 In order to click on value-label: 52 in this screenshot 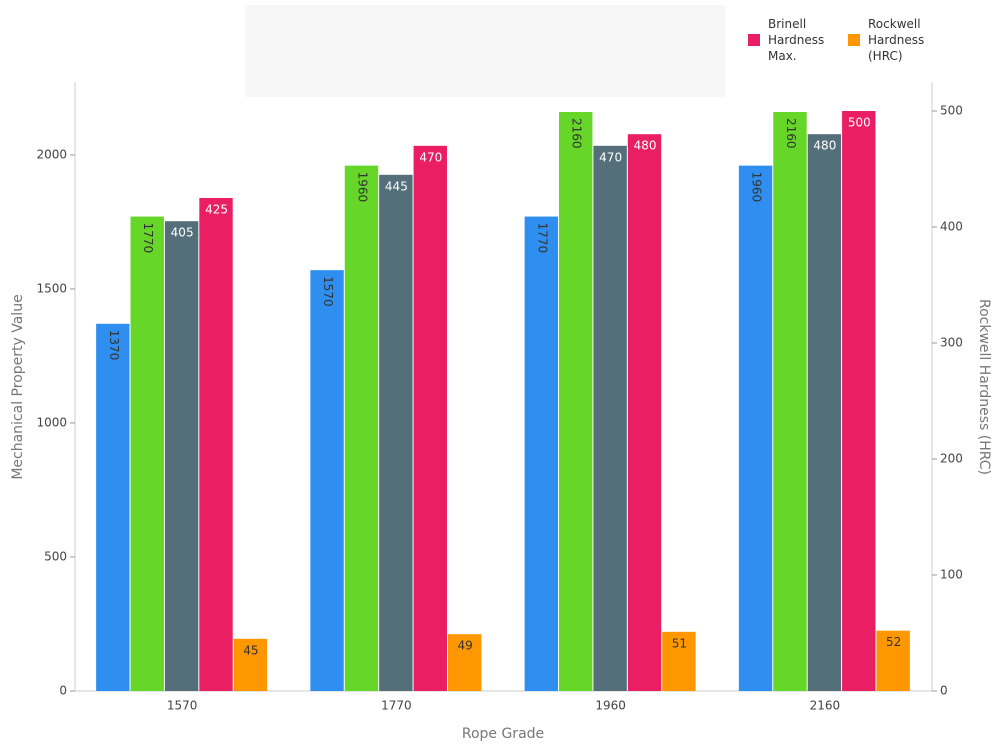, I will do `click(893, 642)`.